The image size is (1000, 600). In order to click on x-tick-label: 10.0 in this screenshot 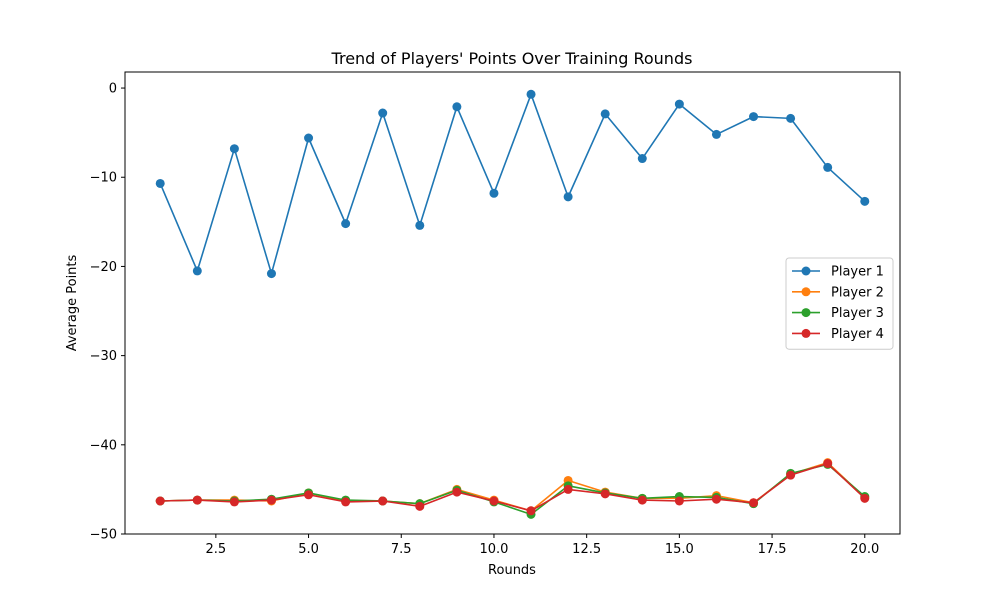, I will do `click(493, 549)`.